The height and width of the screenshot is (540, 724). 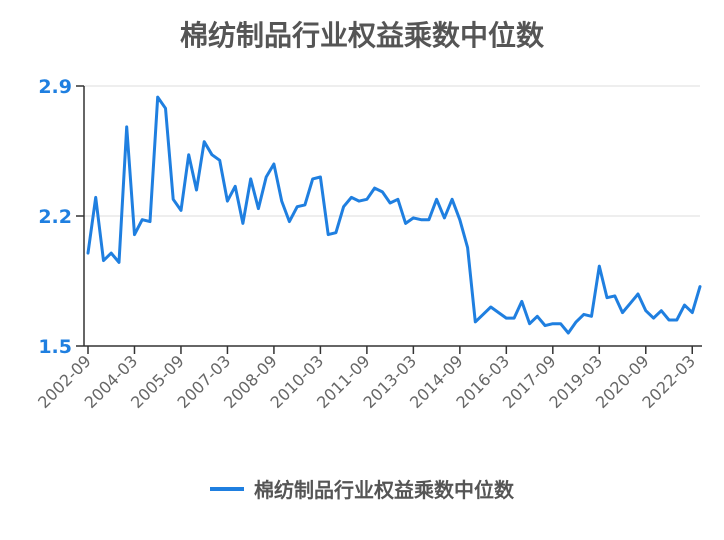 I want to click on legend: 棉纺制品行业权益乘数中位数, so click(x=362, y=488).